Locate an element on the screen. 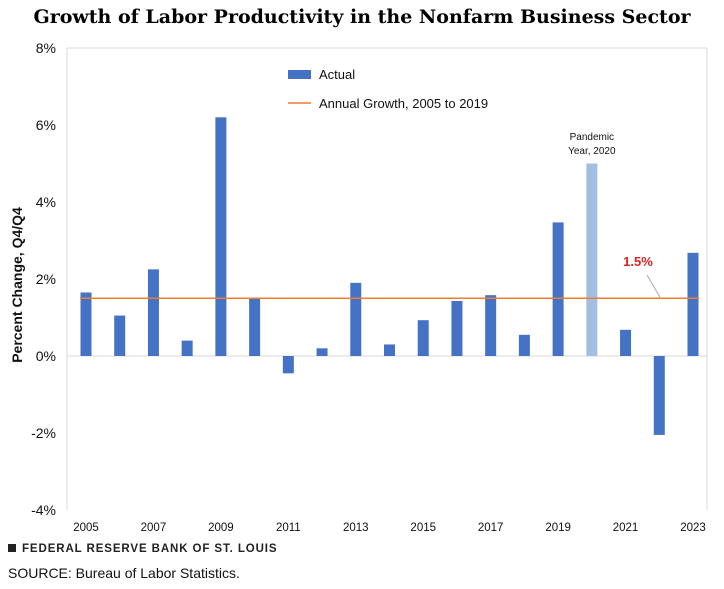  bar-2012 is located at coordinates (322, 352).